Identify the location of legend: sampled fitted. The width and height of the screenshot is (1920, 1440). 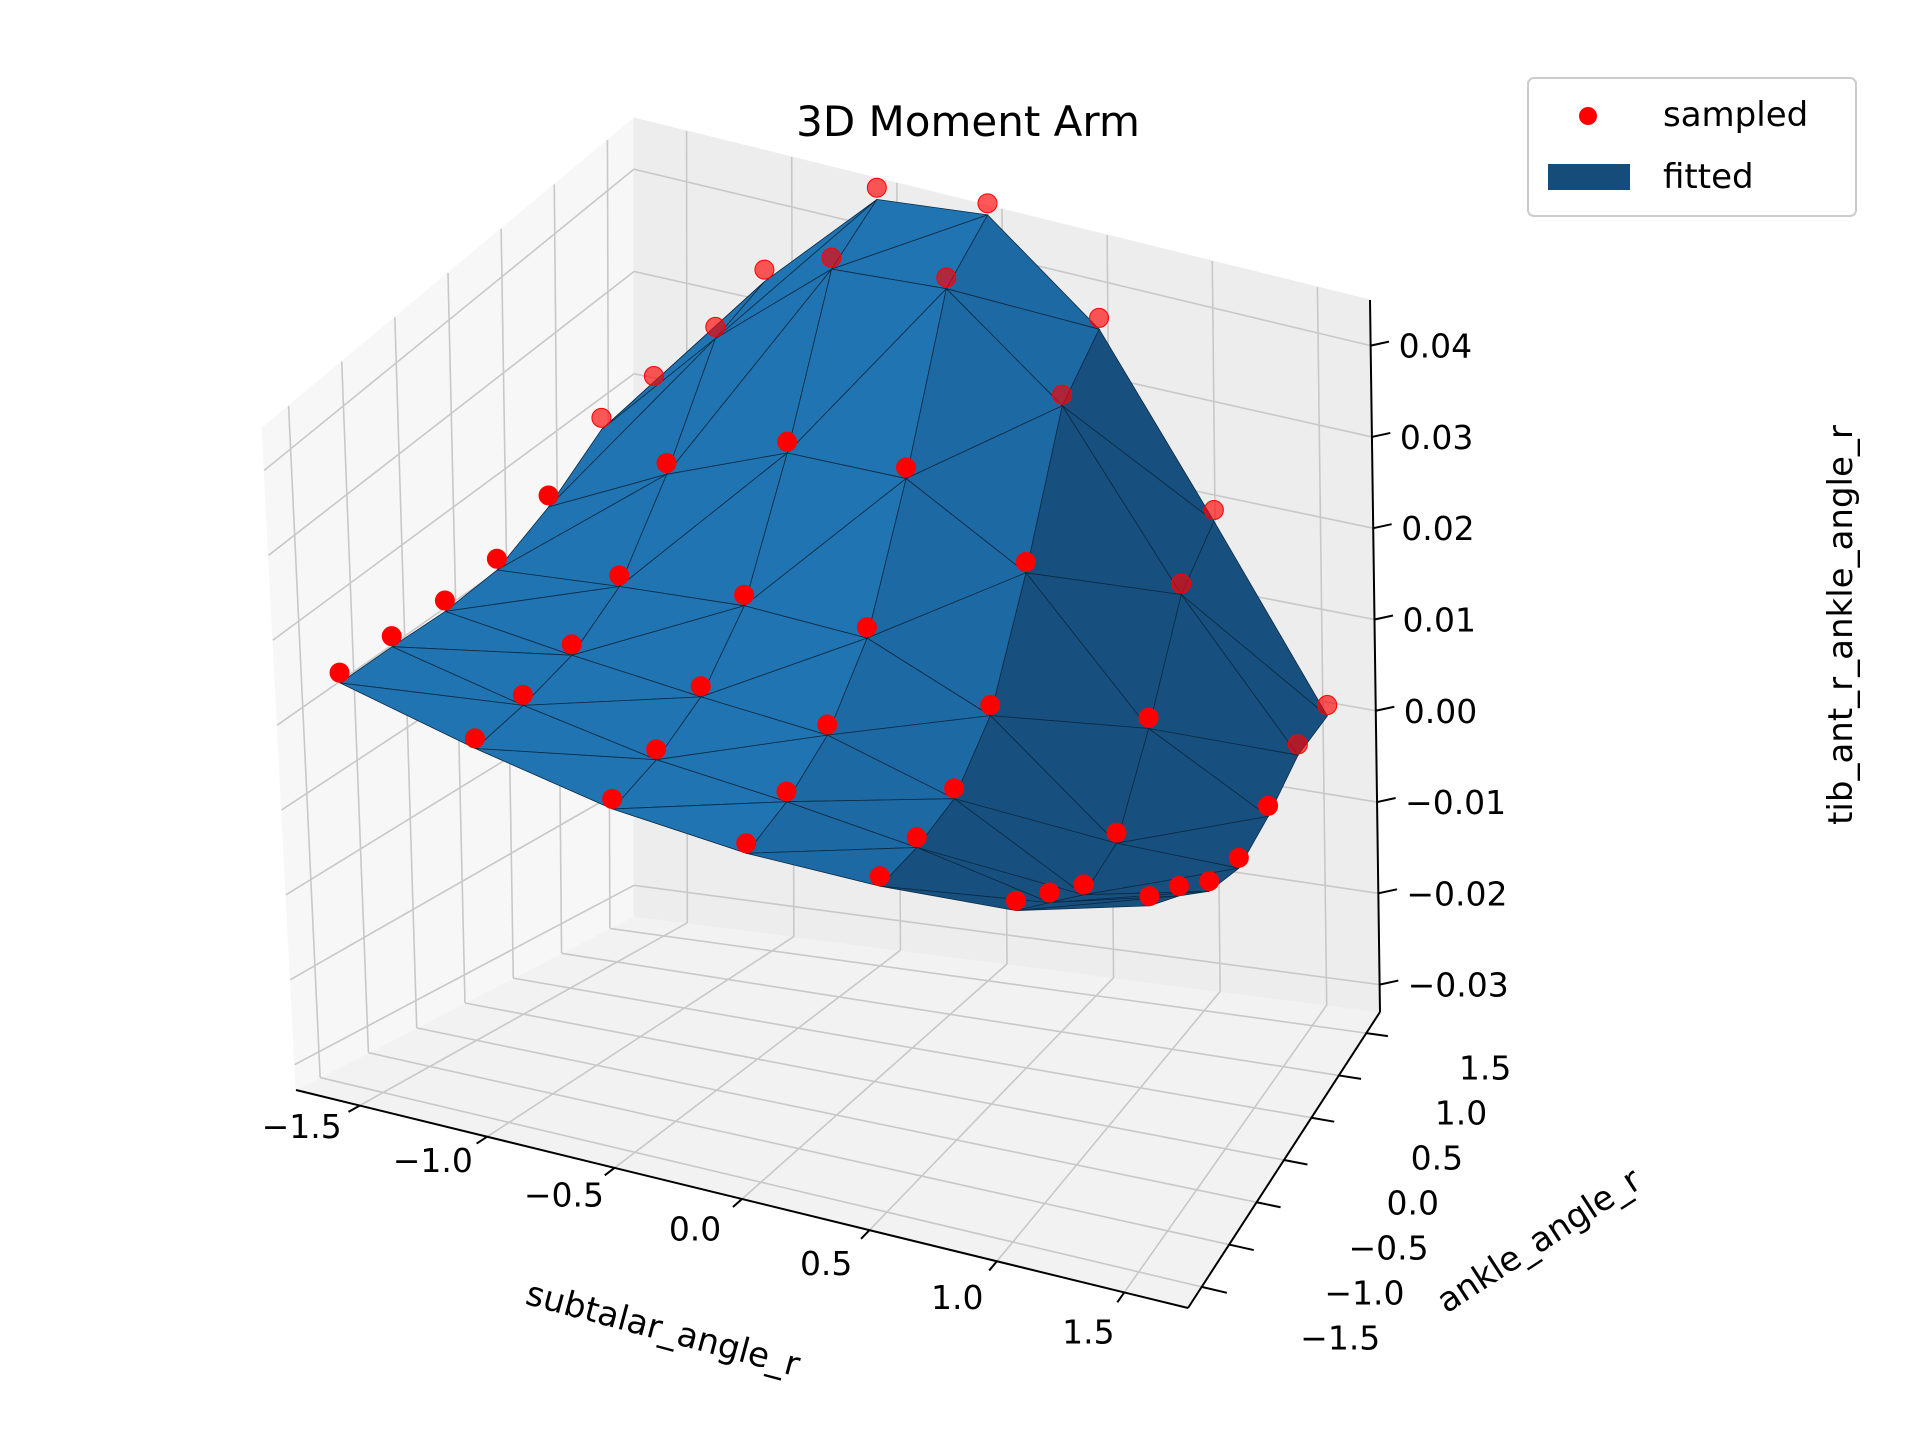
(1692, 147).